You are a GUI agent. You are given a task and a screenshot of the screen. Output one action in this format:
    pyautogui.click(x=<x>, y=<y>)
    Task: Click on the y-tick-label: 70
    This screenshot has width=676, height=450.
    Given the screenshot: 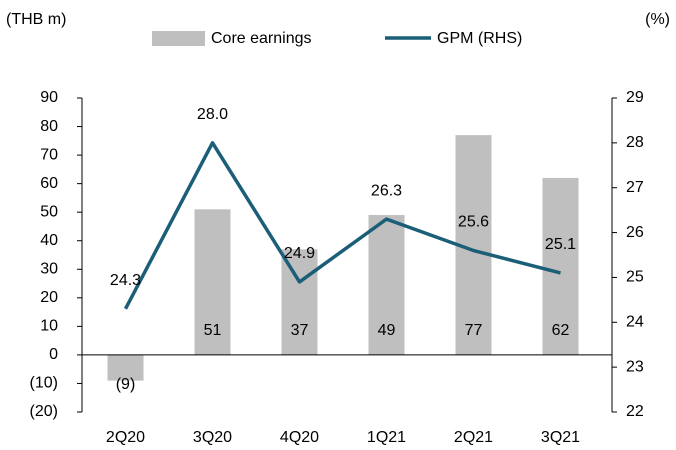 What is the action you would take?
    pyautogui.click(x=49, y=154)
    